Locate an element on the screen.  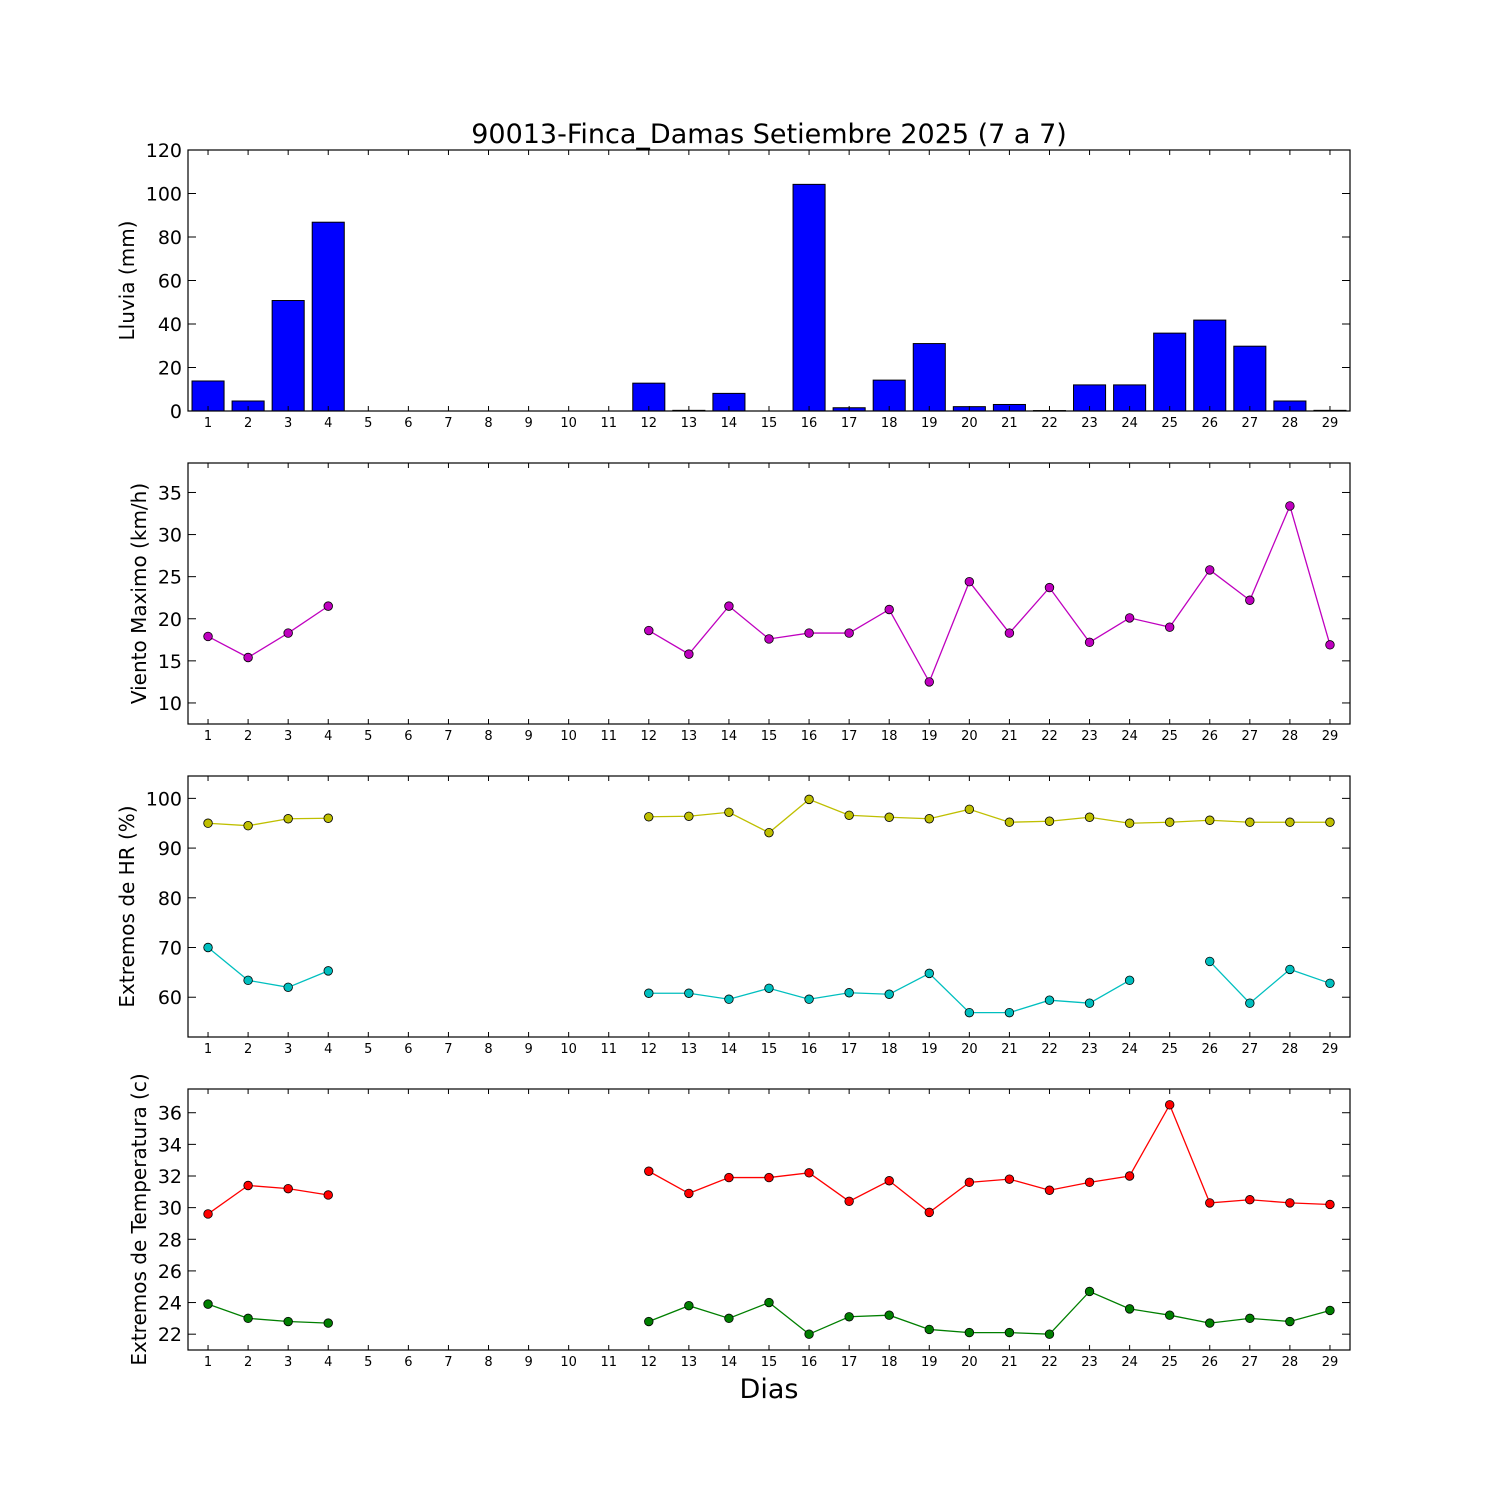
x-tick-label: 8 is located at coordinates (488, 1362).